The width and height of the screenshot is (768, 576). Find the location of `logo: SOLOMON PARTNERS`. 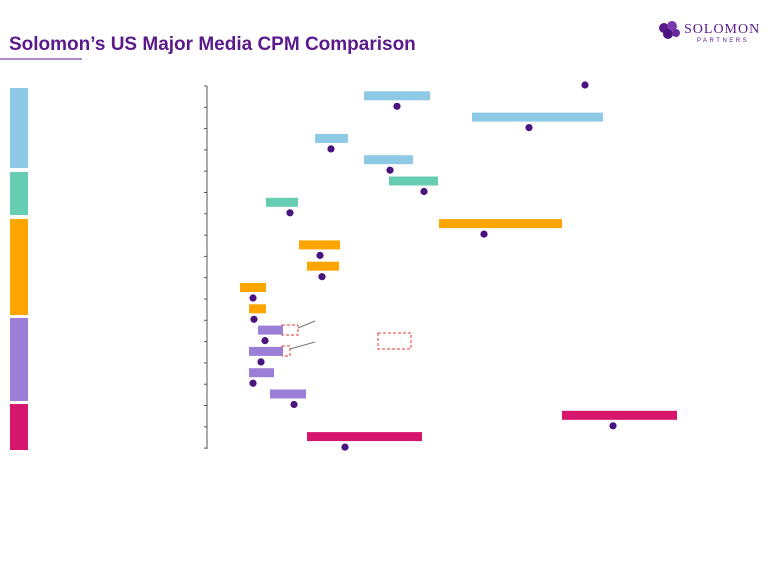

logo: SOLOMON PARTNERS is located at coordinates (709, 32).